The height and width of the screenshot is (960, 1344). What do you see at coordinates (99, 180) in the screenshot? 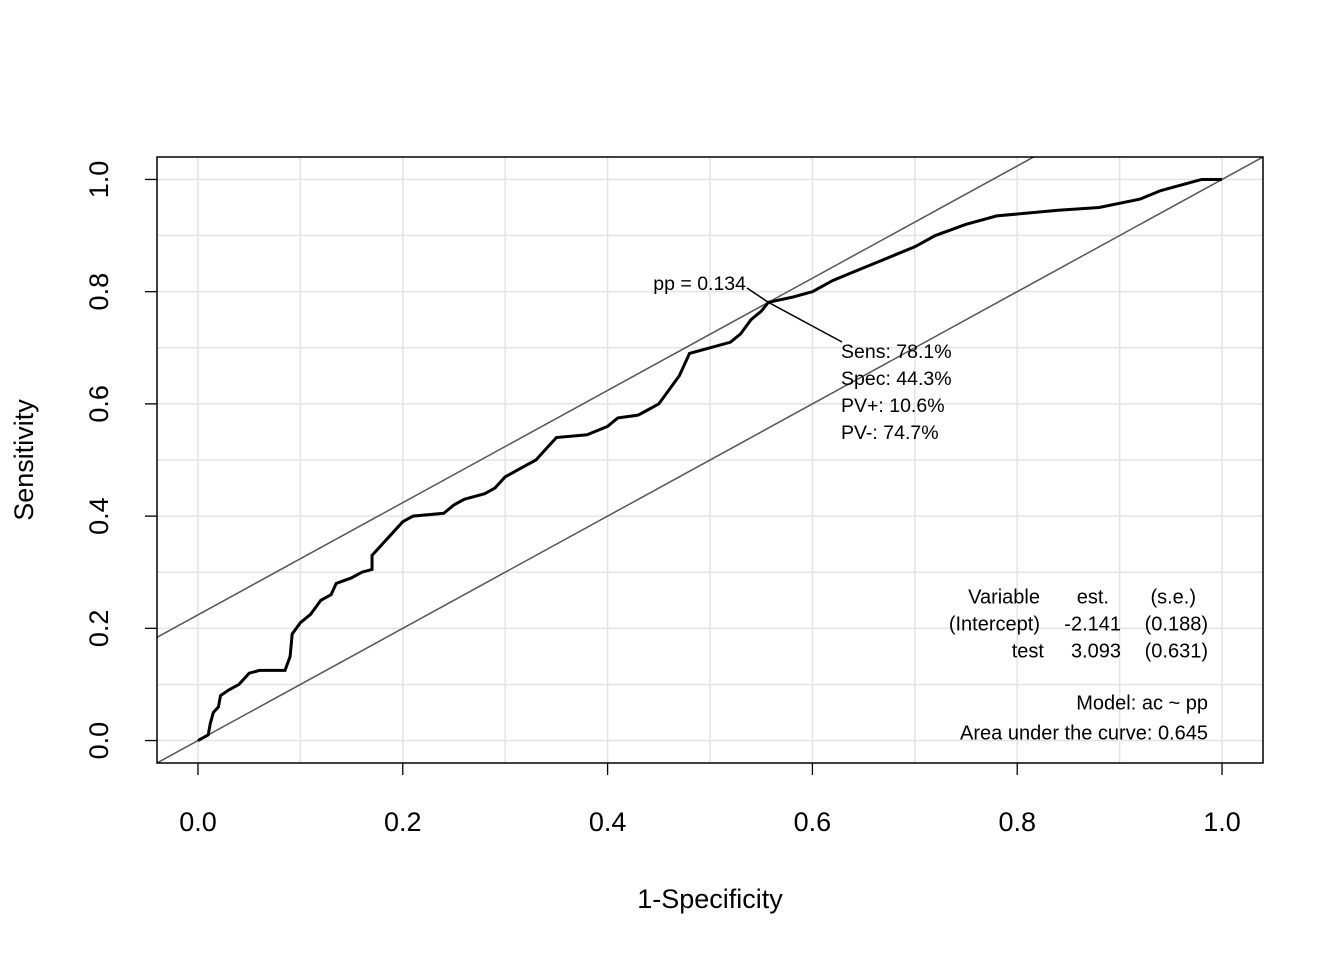
I see `y-tick-label: 1.0` at bounding box center [99, 180].